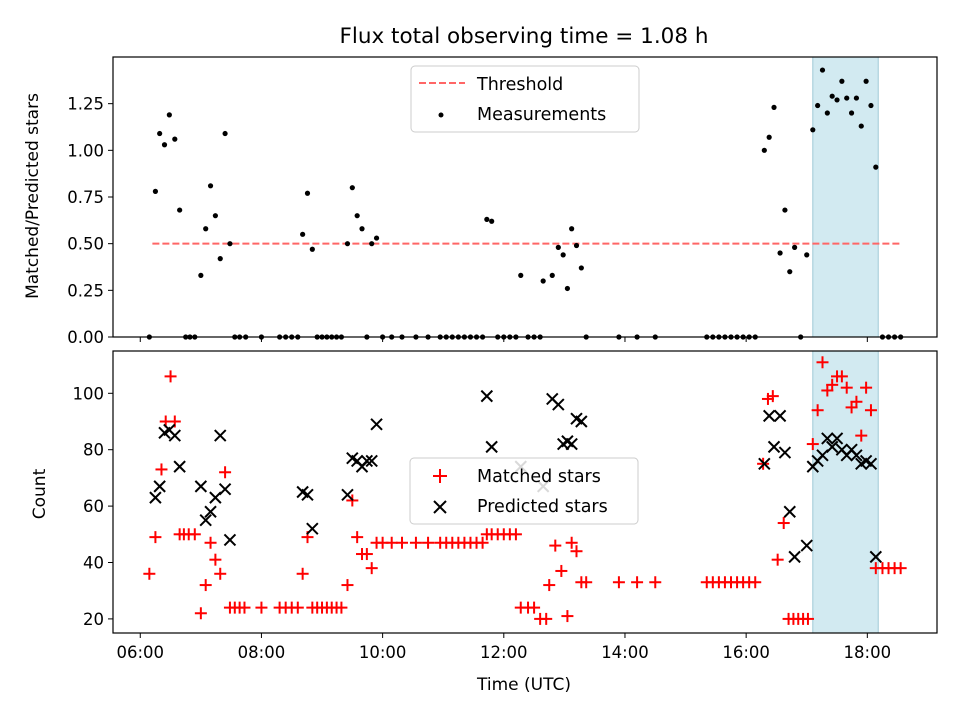 The width and height of the screenshot is (960, 720). What do you see at coordinates (383, 652) in the screenshot?
I see `x-tick-label: 10:00` at bounding box center [383, 652].